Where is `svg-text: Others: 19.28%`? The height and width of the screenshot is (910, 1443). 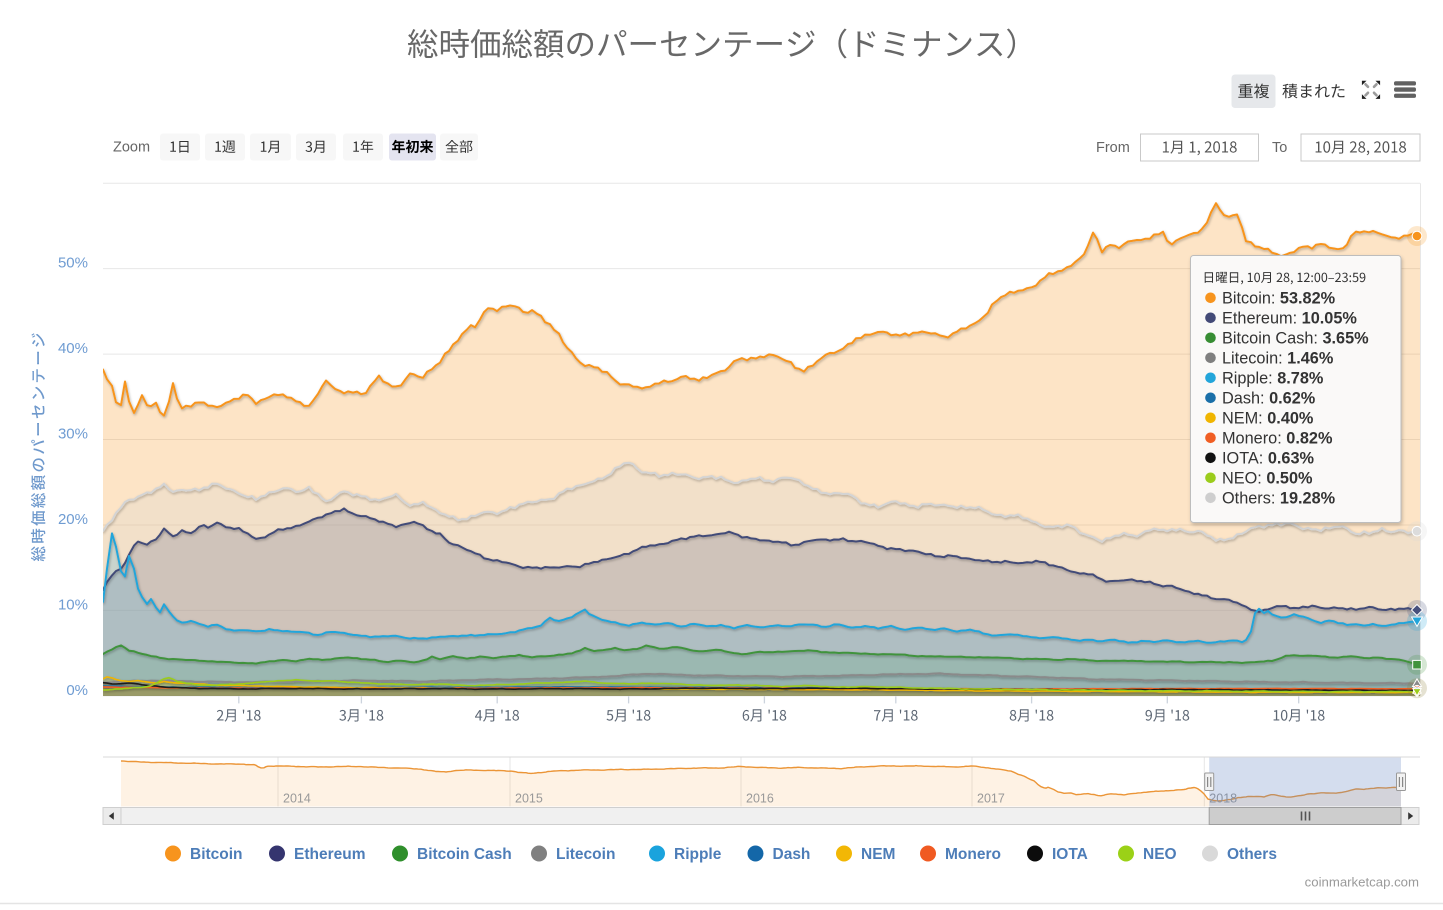 svg-text: Others: 19.28% is located at coordinates (1279, 498).